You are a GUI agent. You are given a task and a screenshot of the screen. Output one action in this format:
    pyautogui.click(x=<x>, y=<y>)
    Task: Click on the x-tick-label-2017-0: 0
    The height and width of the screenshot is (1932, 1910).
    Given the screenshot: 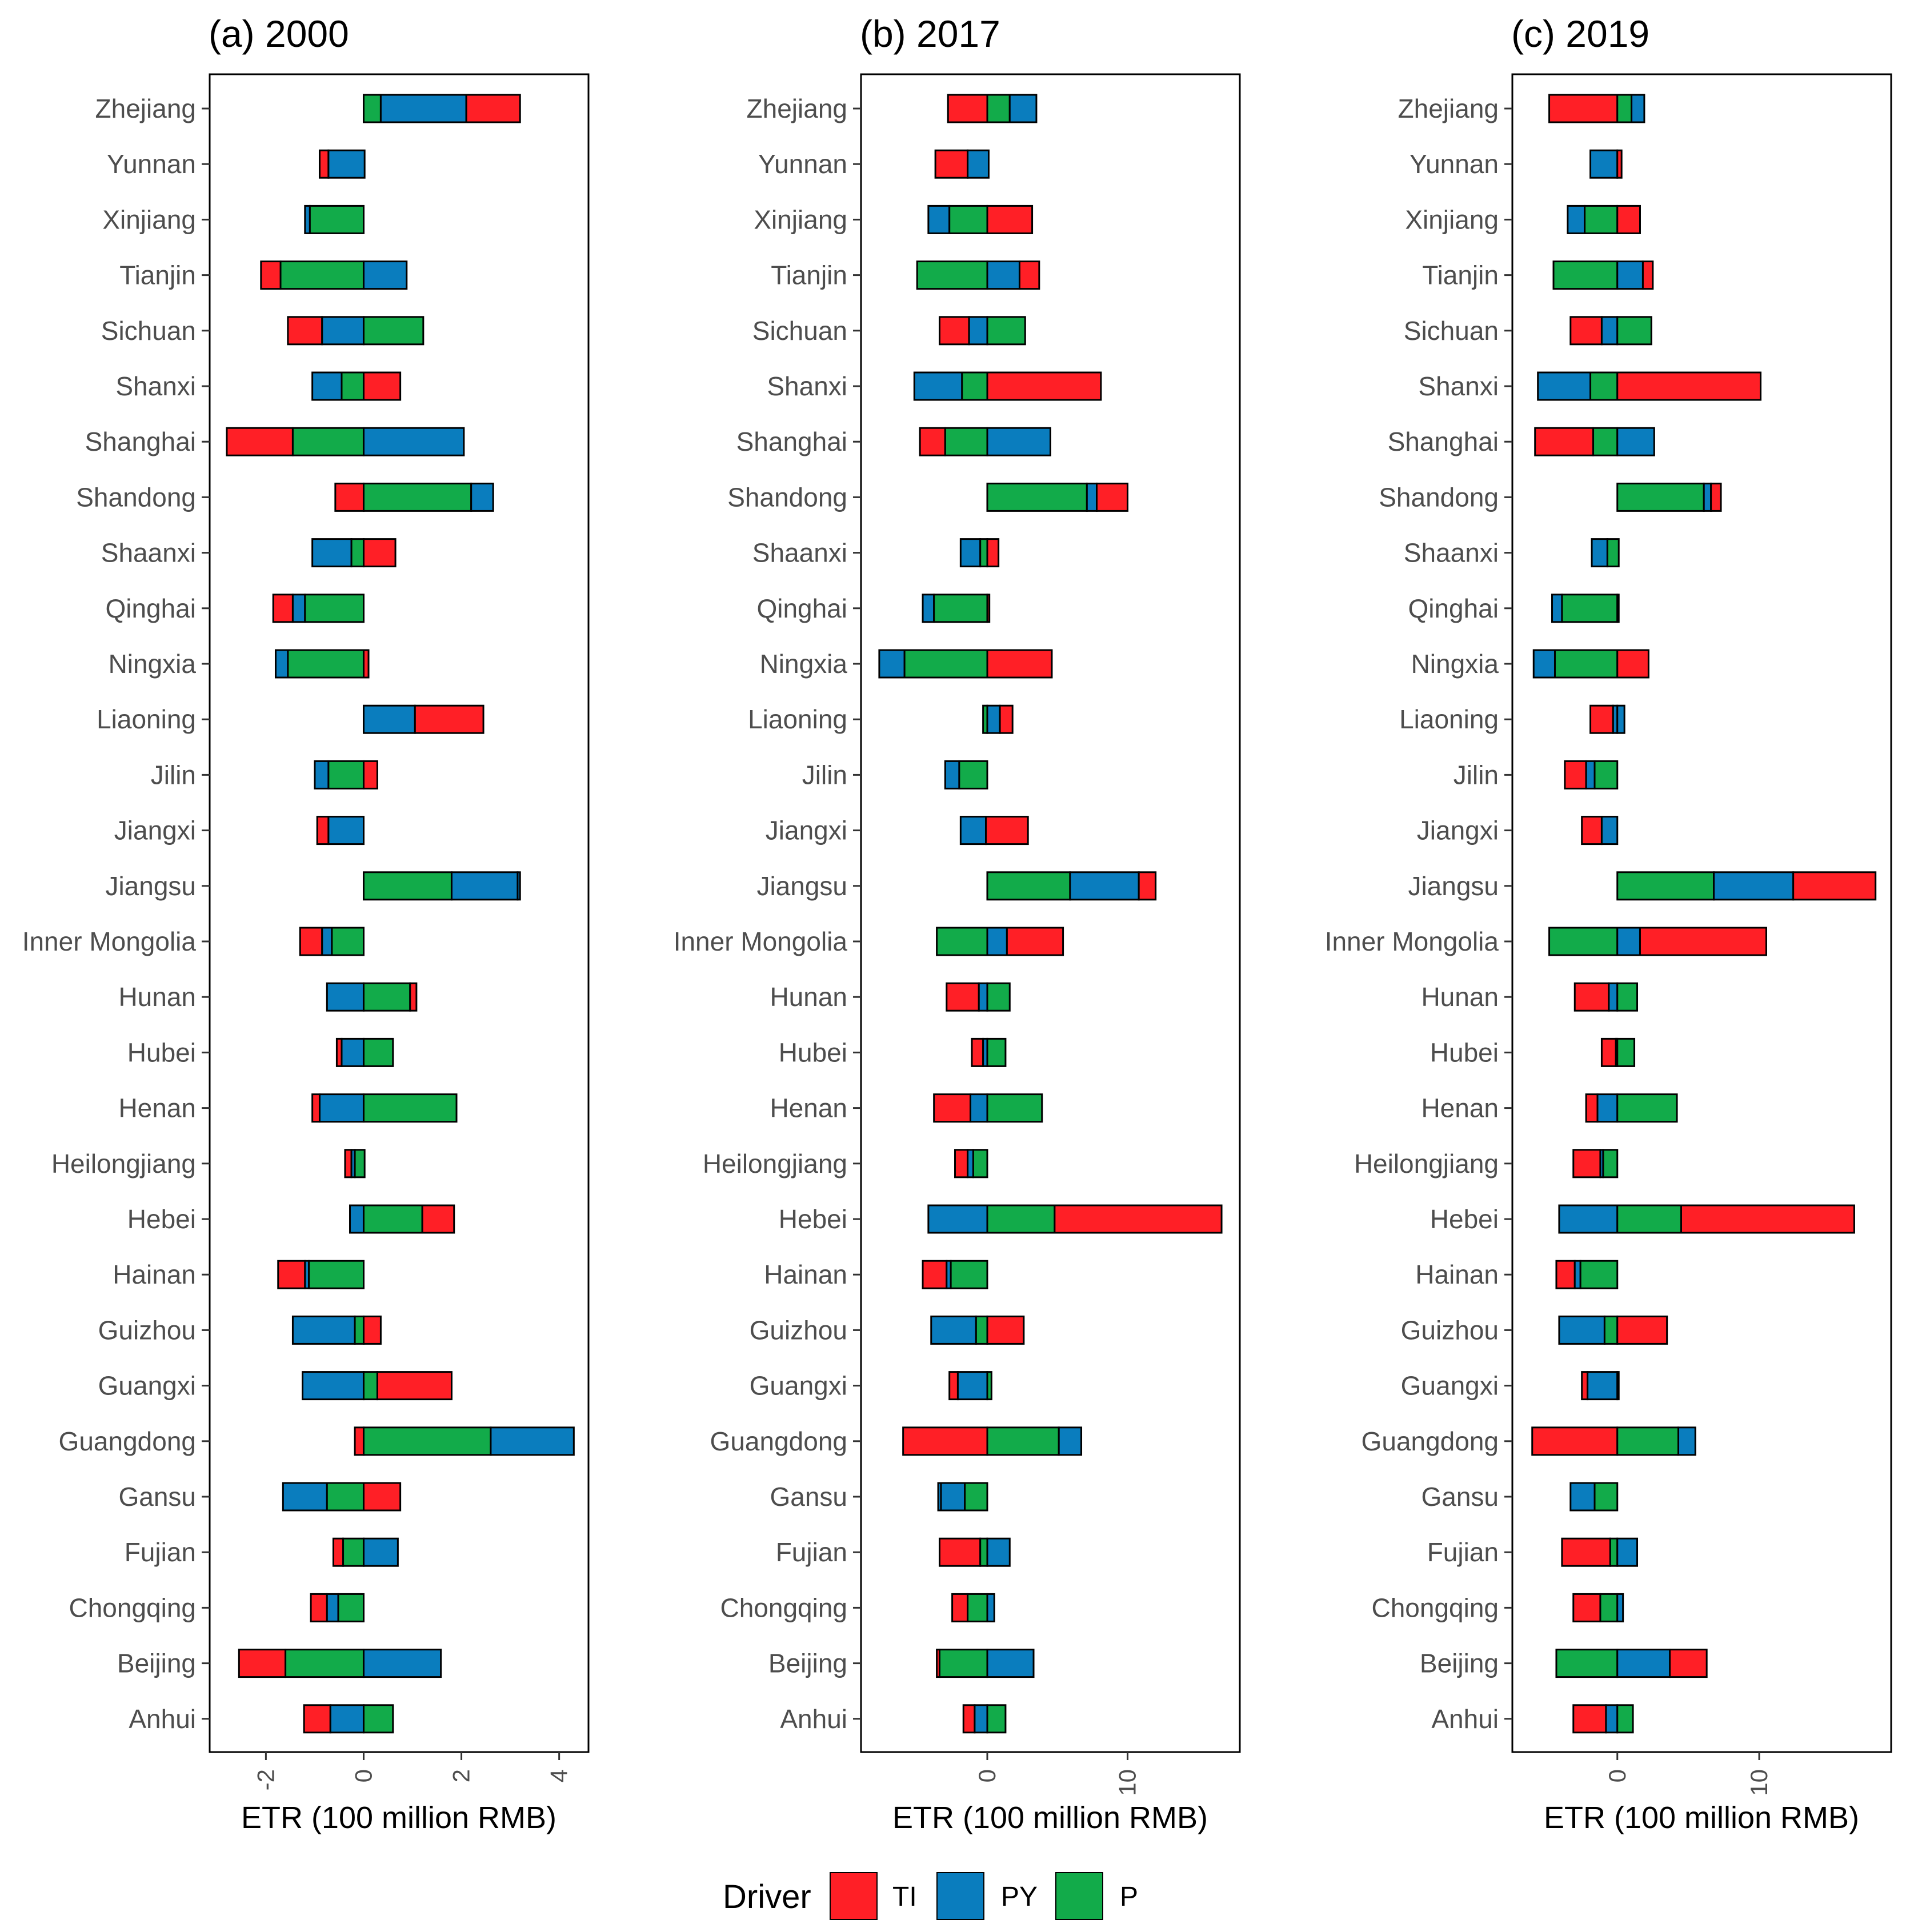 What is the action you would take?
    pyautogui.click(x=987, y=1775)
    